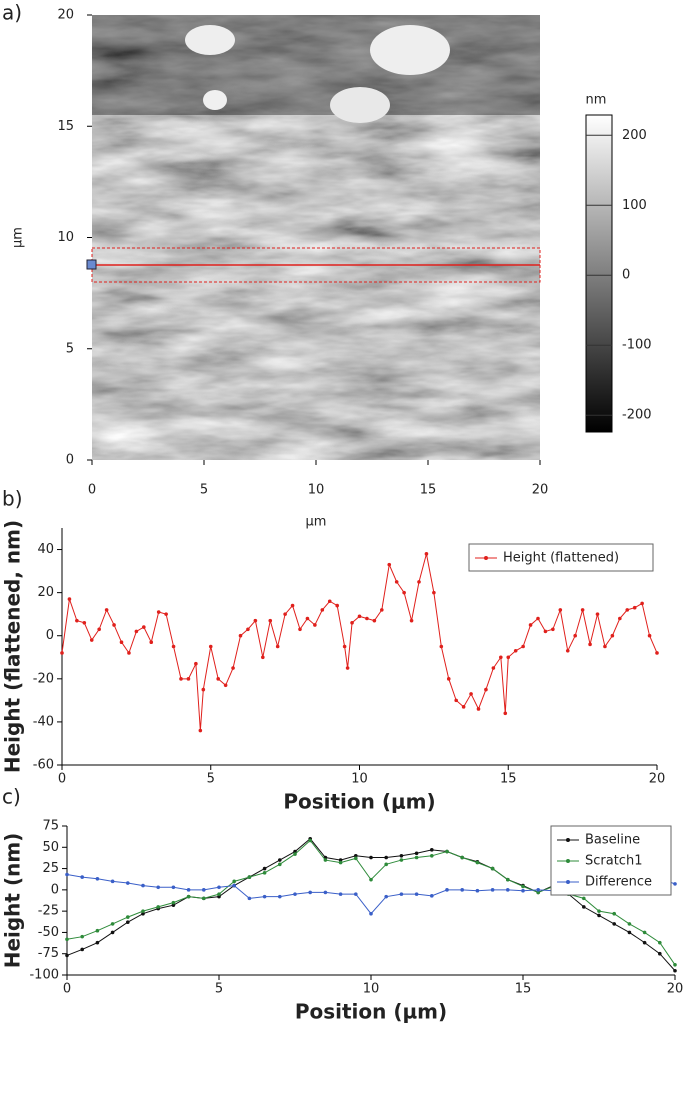 This screenshot has width=685, height=1112. What do you see at coordinates (316, 65) in the screenshot?
I see `afm-shade` at bounding box center [316, 65].